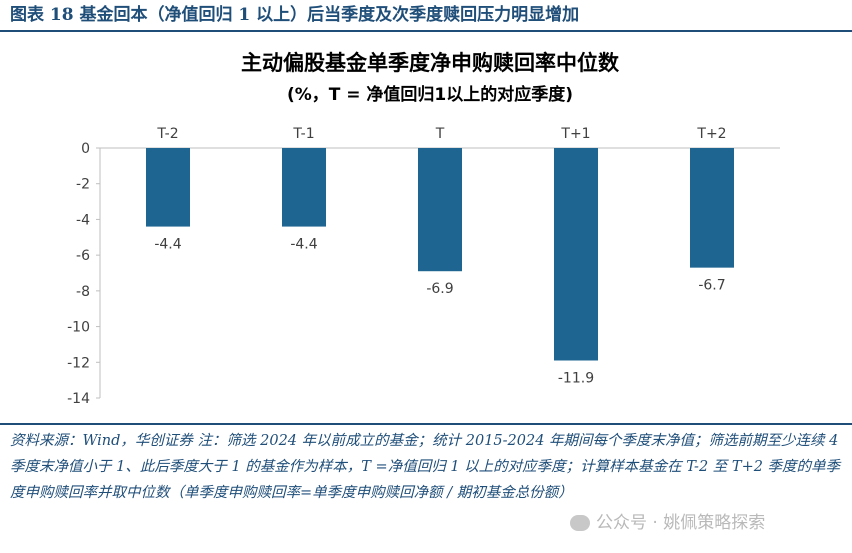  Describe the element at coordinates (78, 363) in the screenshot. I see `y-tick-label: -12` at that location.